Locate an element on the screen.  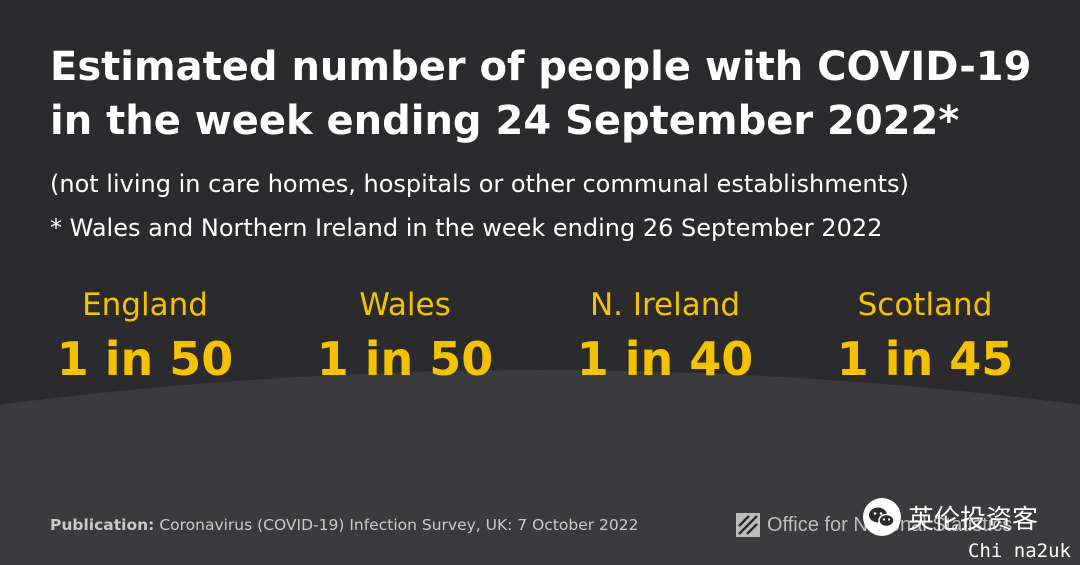
wechat-watermark: 英伦投资客 is located at coordinates (950, 517).